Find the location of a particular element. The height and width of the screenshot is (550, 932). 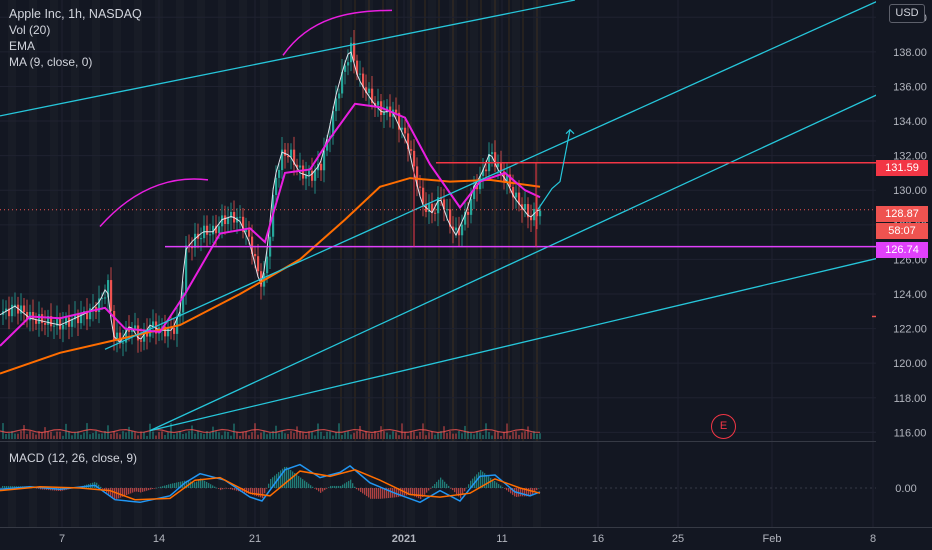

macd-label: MACD (12, 26, close, 9) is located at coordinates (73, 458).